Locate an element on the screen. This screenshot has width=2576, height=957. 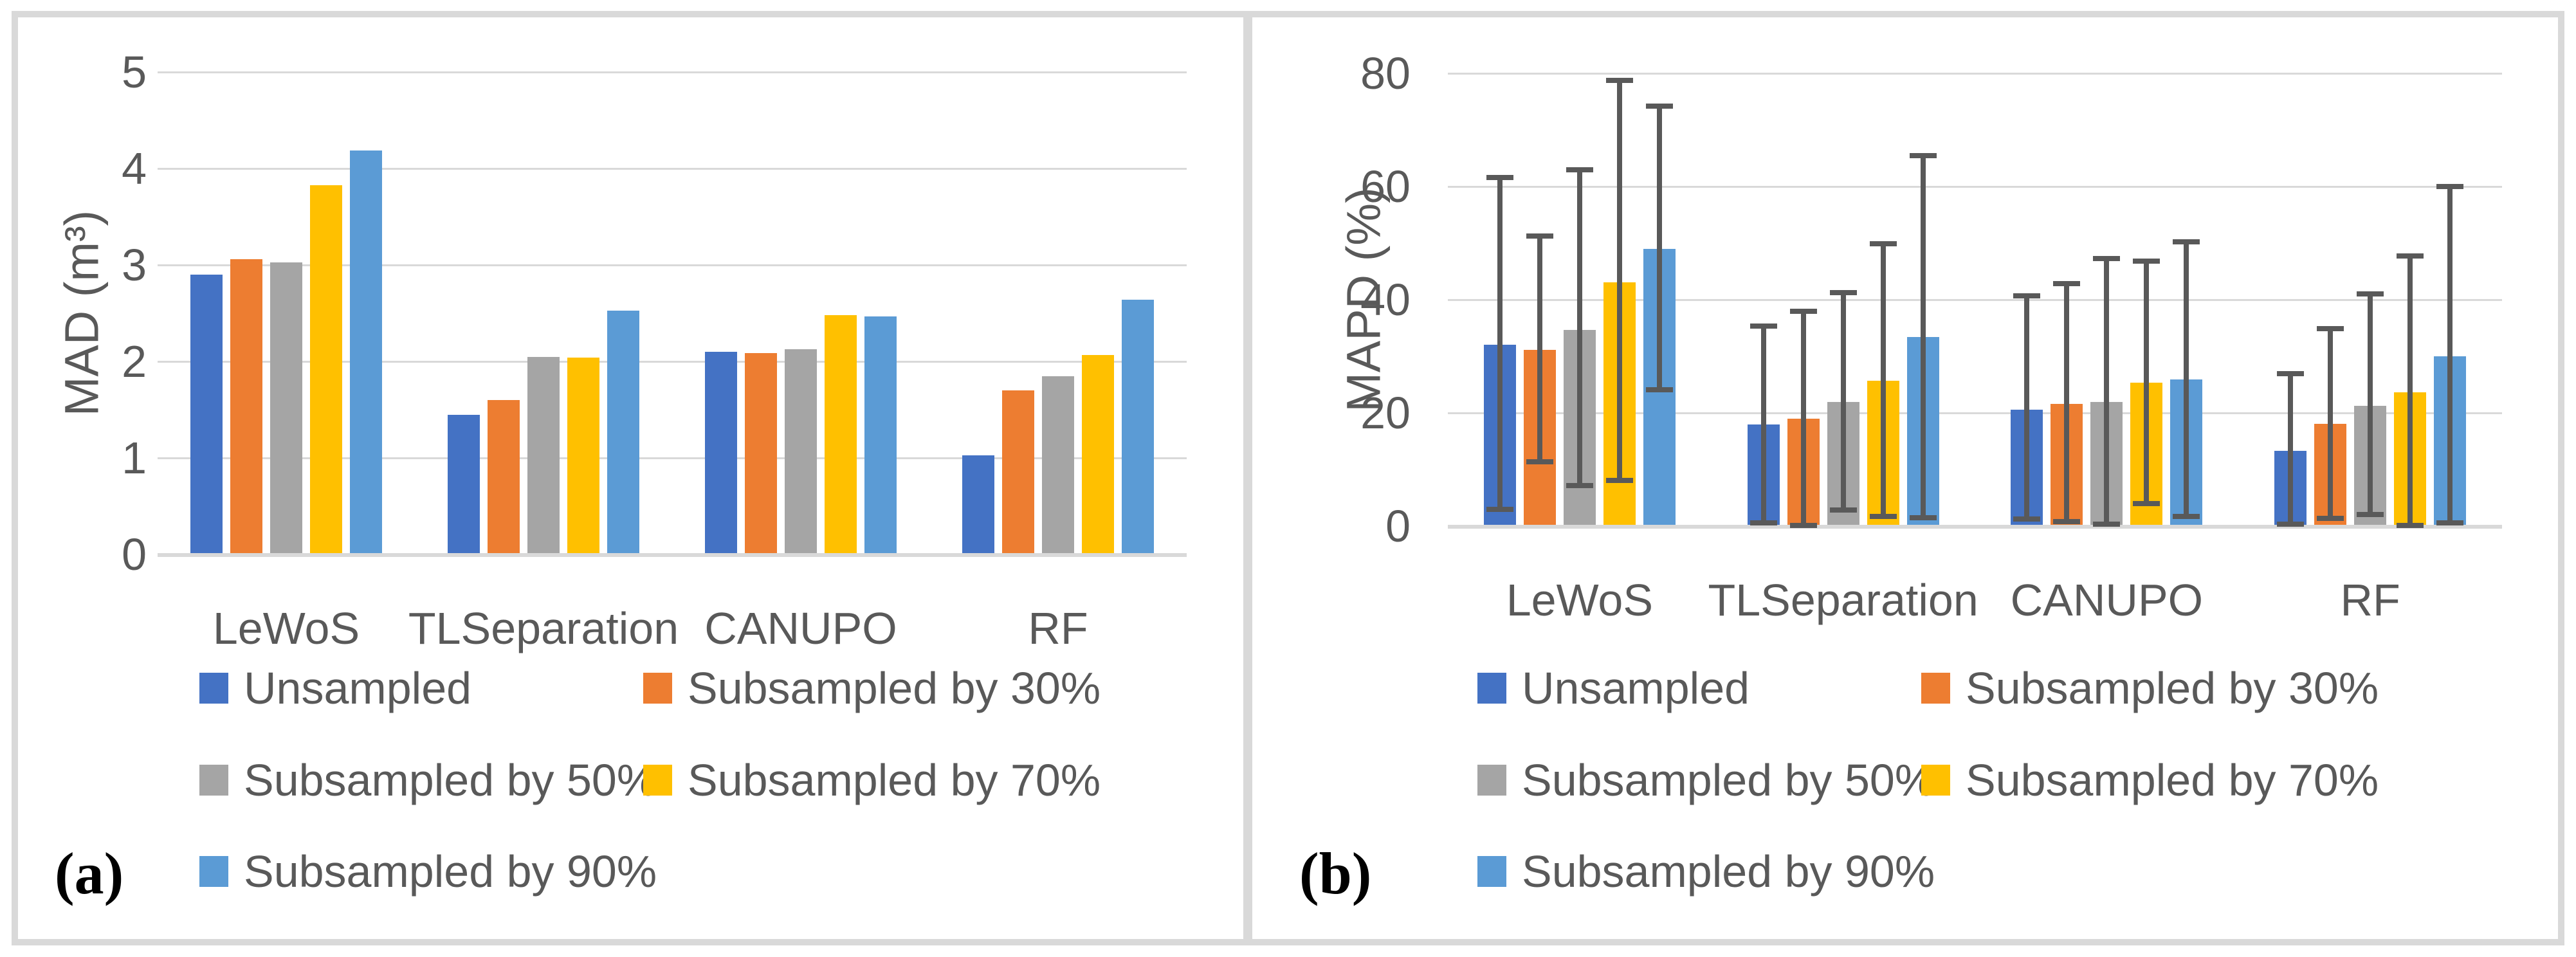
y-tick-label: 0 is located at coordinates (1398, 526).